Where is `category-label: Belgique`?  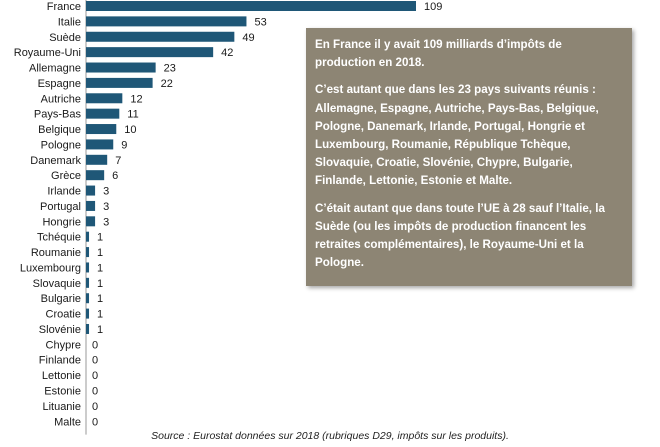
category-label: Belgique is located at coordinates (59, 130).